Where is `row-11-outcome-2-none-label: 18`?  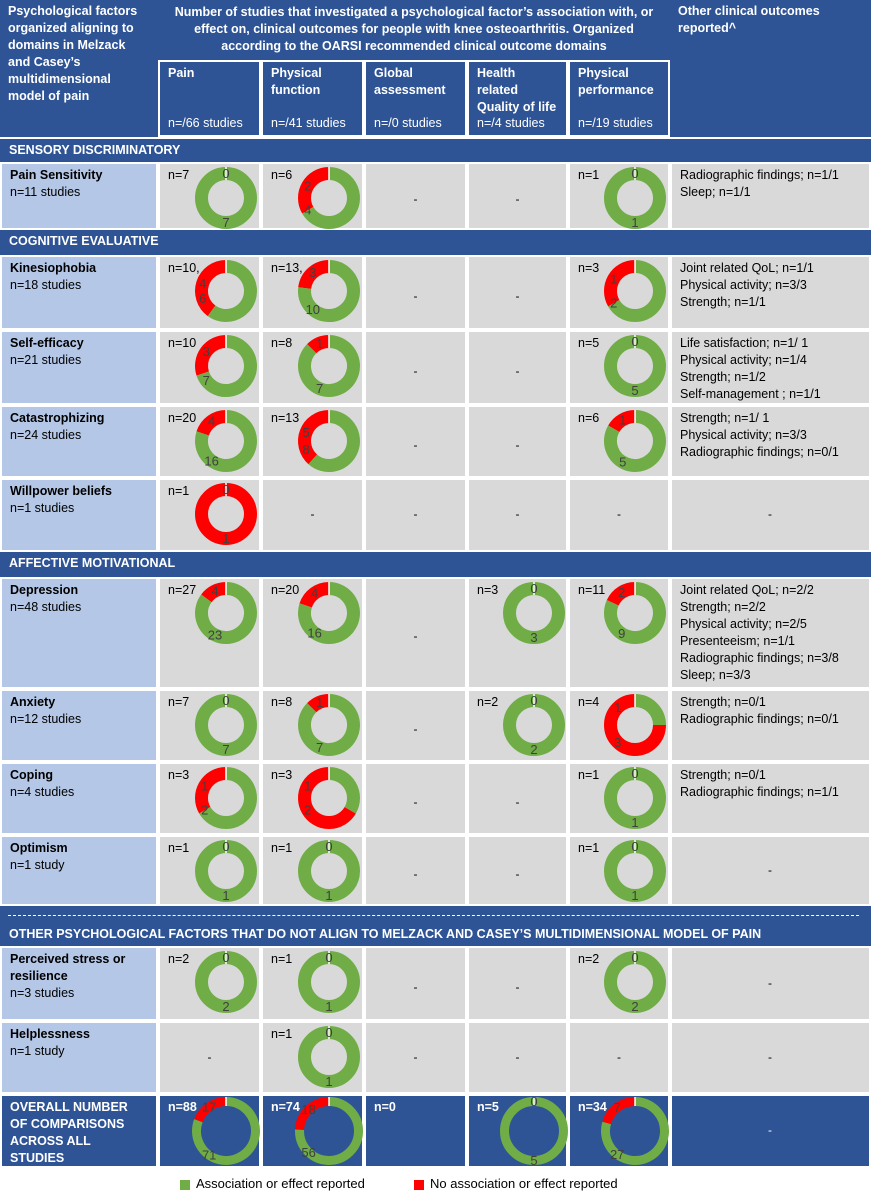
row-11-outcome-2-none-label: 18 is located at coordinates (308, 1109).